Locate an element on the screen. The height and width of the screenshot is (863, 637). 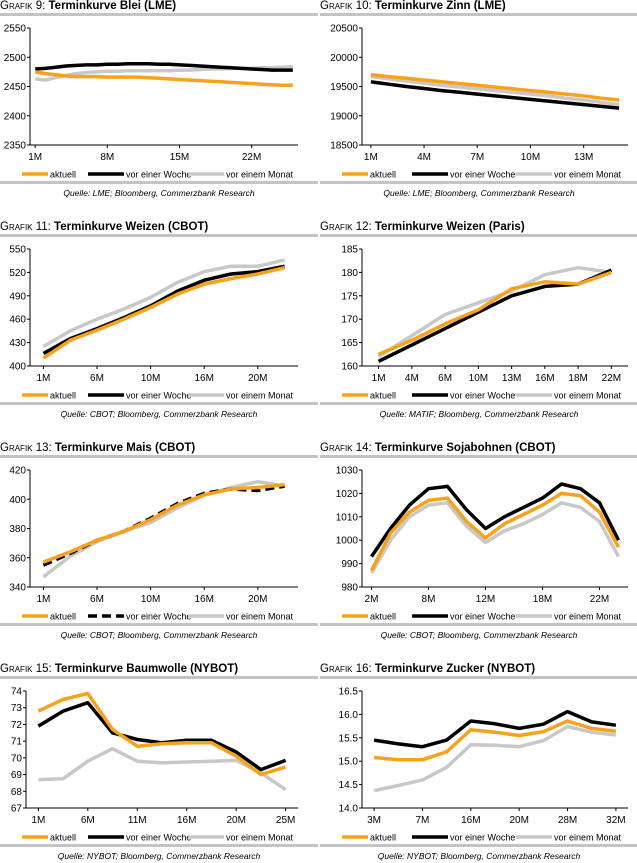
y-tick-label: 170 is located at coordinates (349, 320).